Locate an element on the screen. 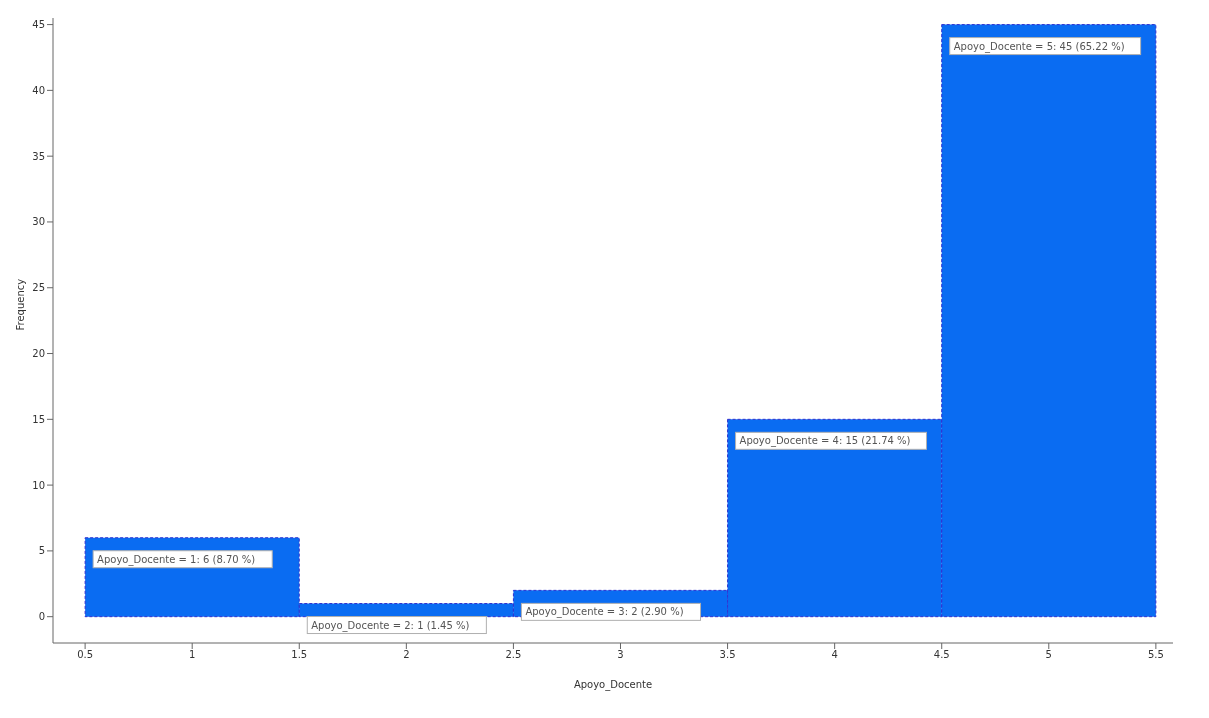  x-tick-label: 0.5 is located at coordinates (85, 655).